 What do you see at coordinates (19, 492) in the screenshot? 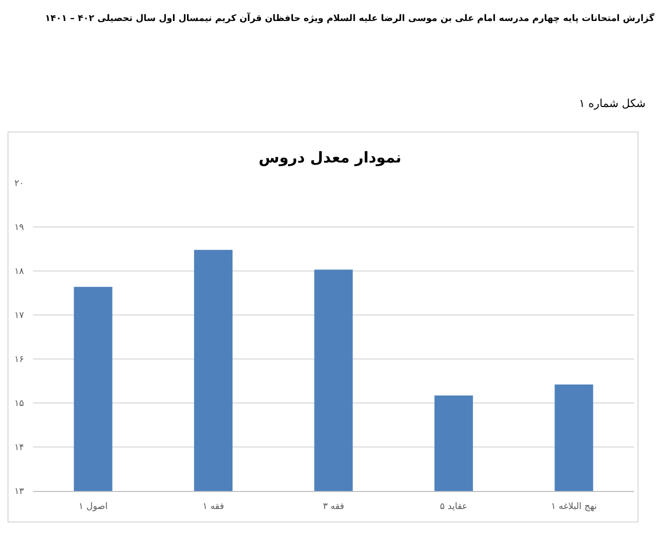
I see `y-tick-label: ۱۳` at bounding box center [19, 492].